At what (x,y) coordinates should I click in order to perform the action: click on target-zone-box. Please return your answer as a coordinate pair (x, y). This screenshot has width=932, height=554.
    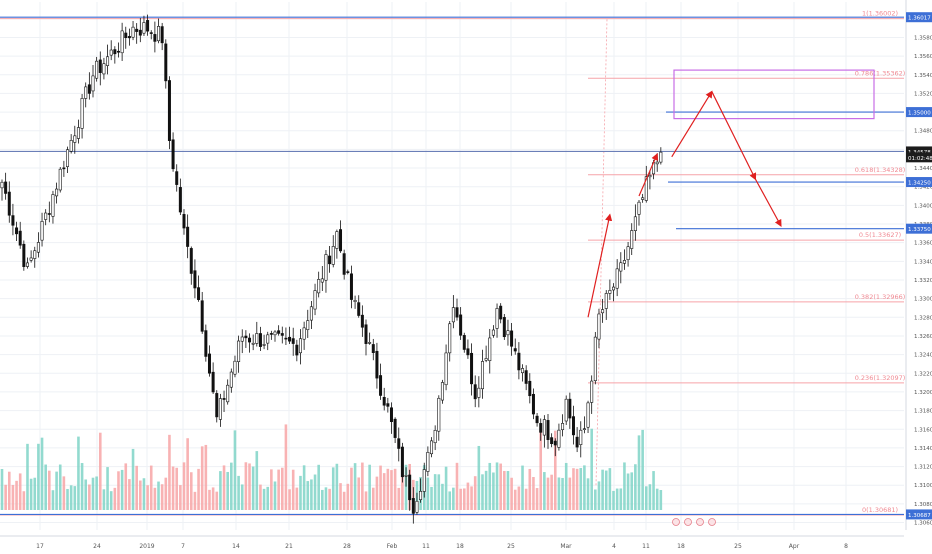
    Looking at the image, I should click on (774, 94).